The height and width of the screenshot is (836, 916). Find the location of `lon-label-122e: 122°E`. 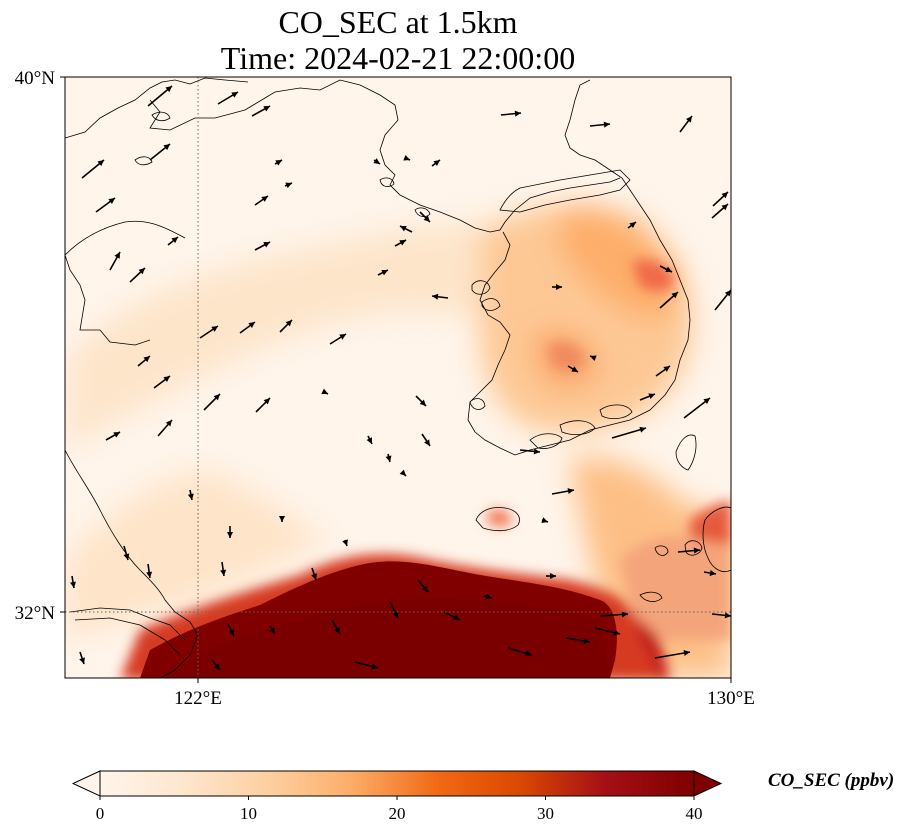

lon-label-122e: 122°E is located at coordinates (198, 698).